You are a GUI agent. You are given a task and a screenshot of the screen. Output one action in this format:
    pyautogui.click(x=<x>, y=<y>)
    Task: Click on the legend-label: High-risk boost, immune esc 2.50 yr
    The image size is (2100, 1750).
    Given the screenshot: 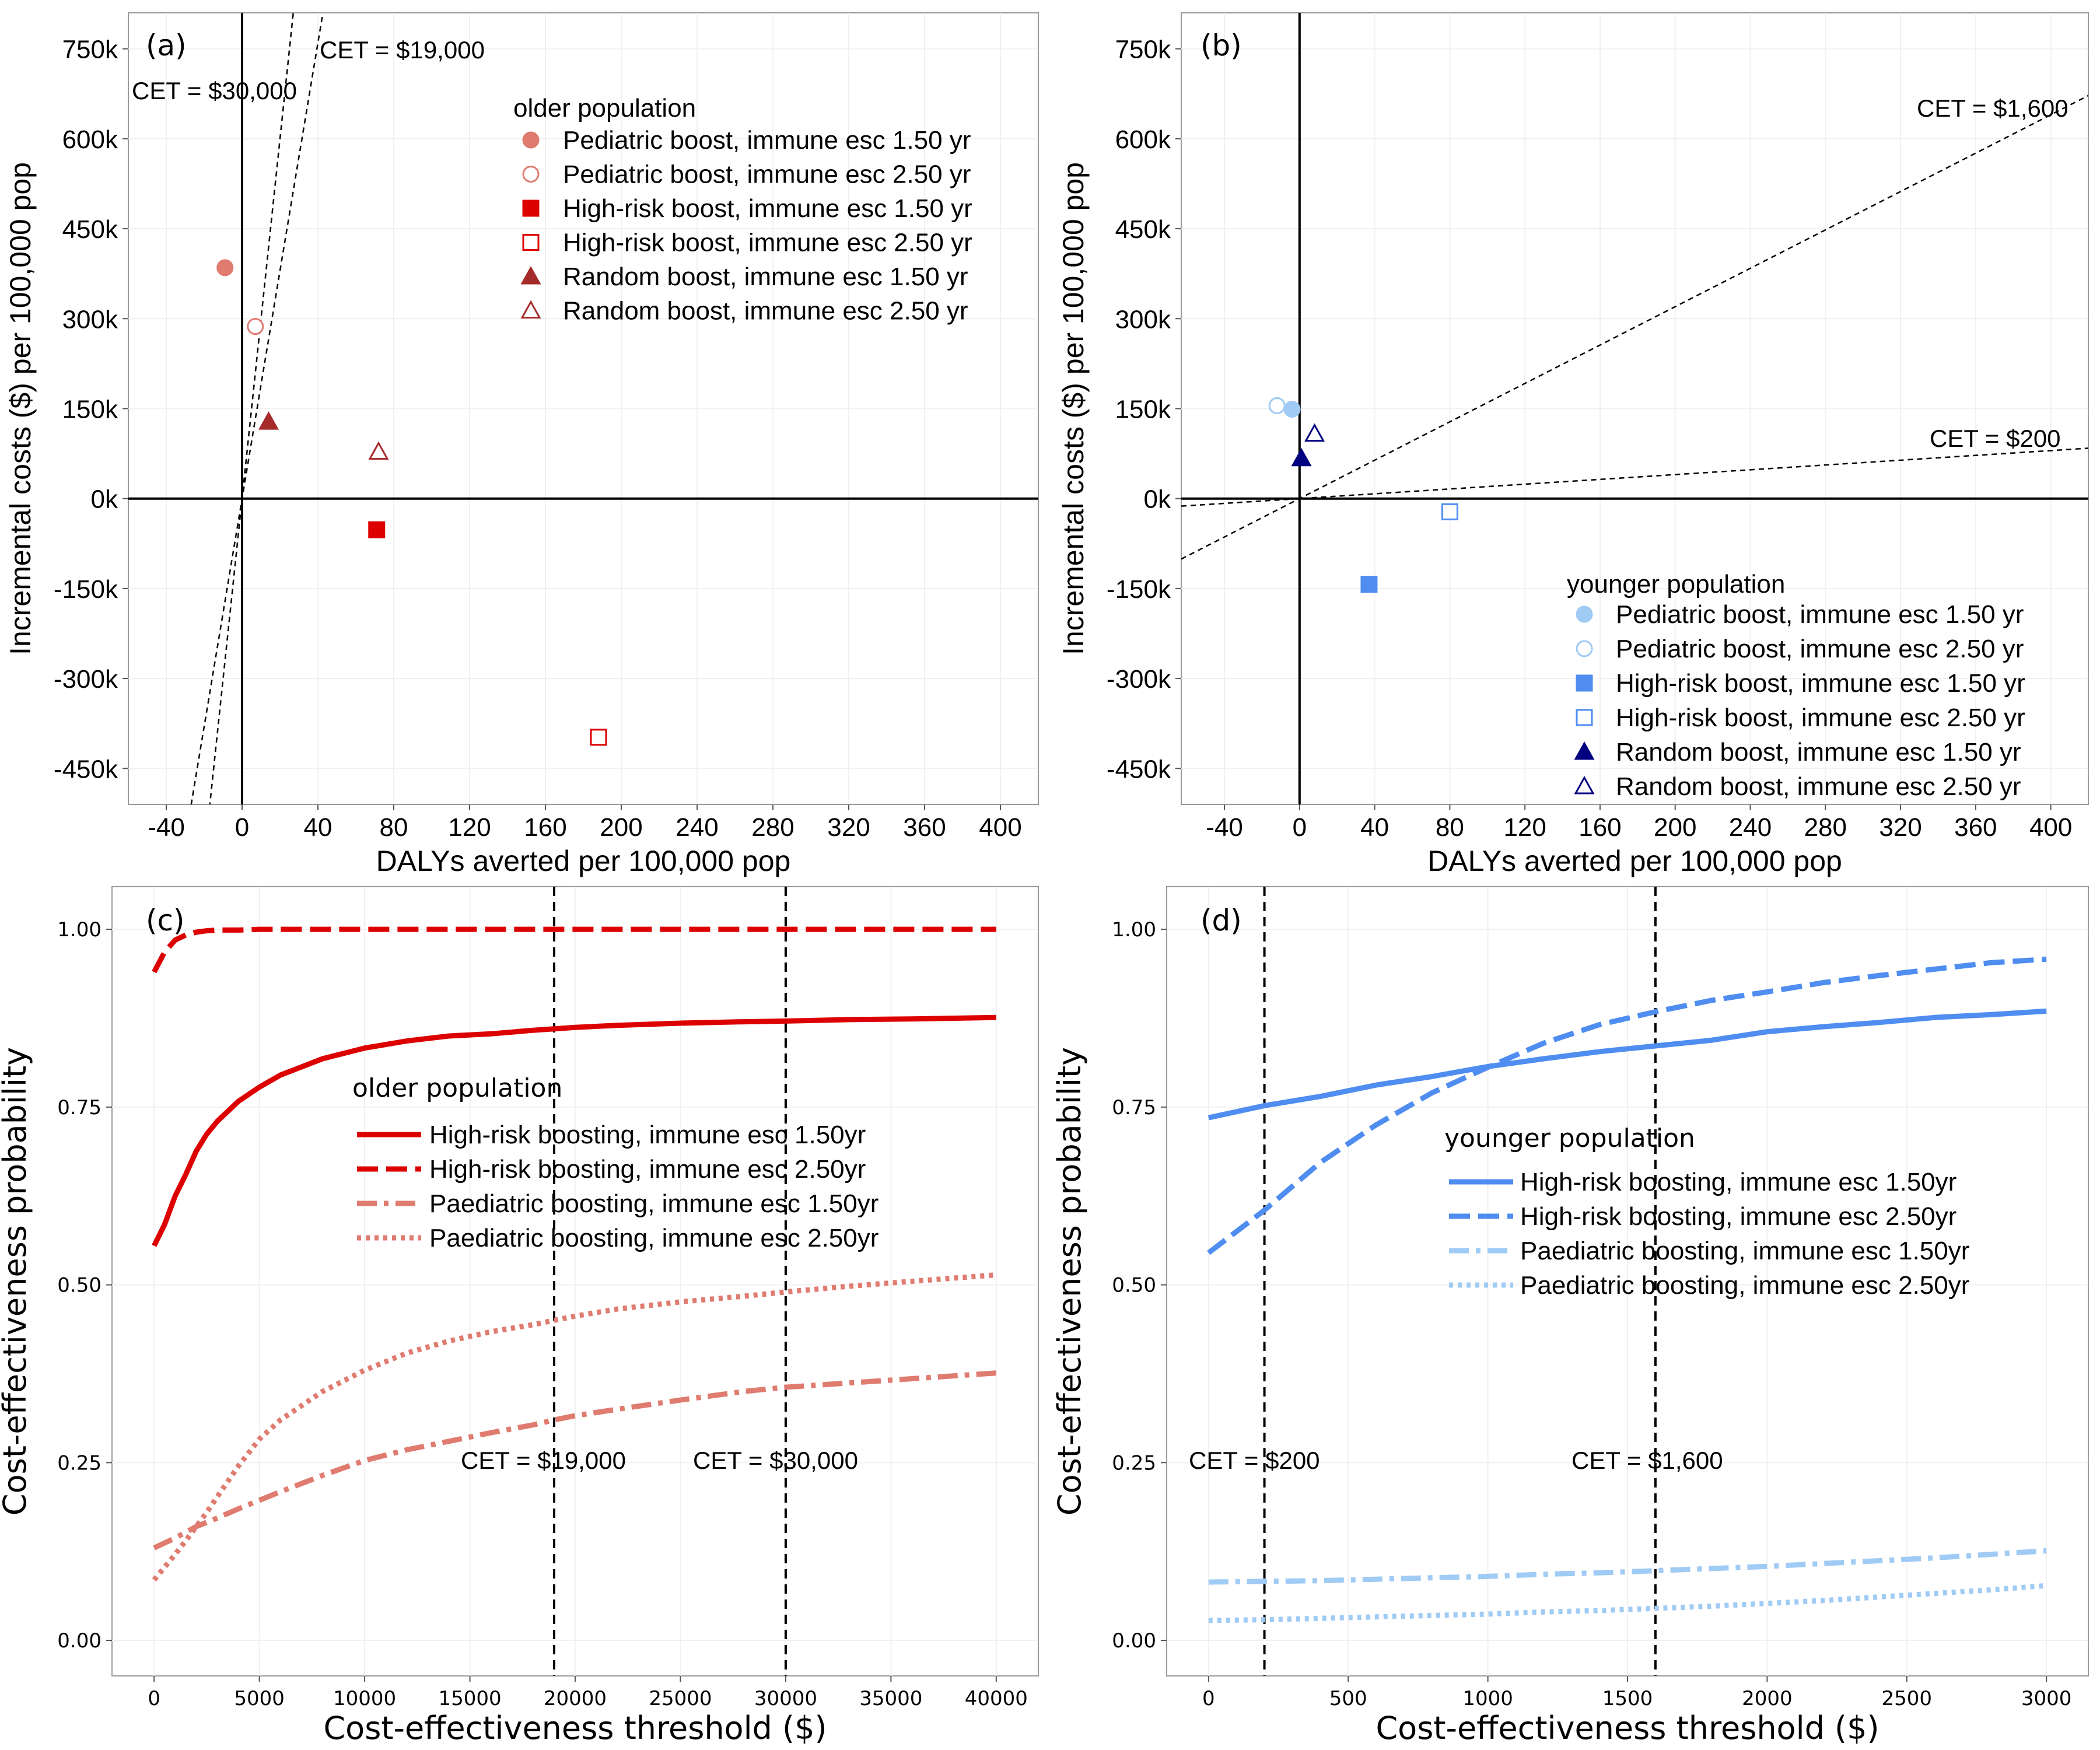 What is the action you would take?
    pyautogui.click(x=767, y=243)
    